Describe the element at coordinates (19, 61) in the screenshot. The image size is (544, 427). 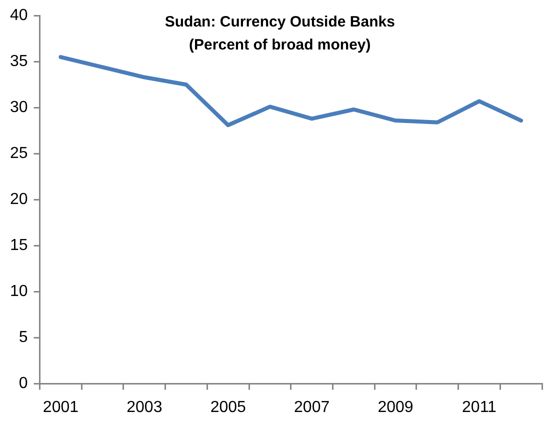
I see `y-tick-label: 35` at that location.